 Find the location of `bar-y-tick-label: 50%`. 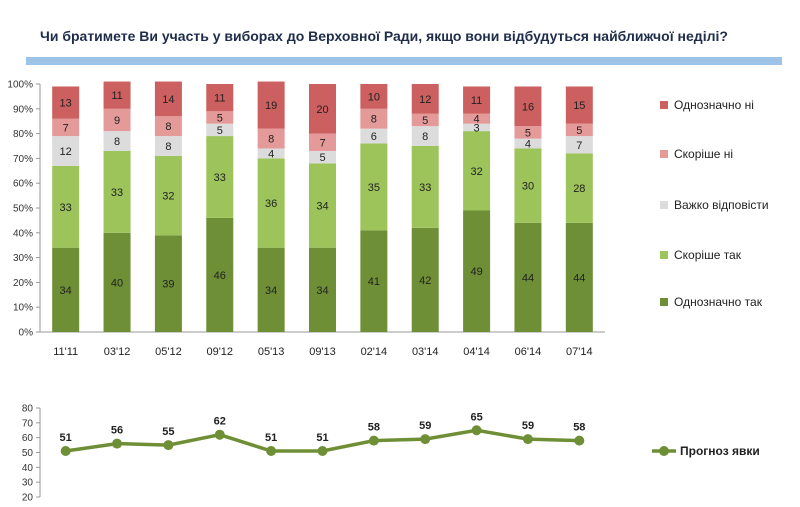

bar-y-tick-label: 50% is located at coordinates (23, 209).